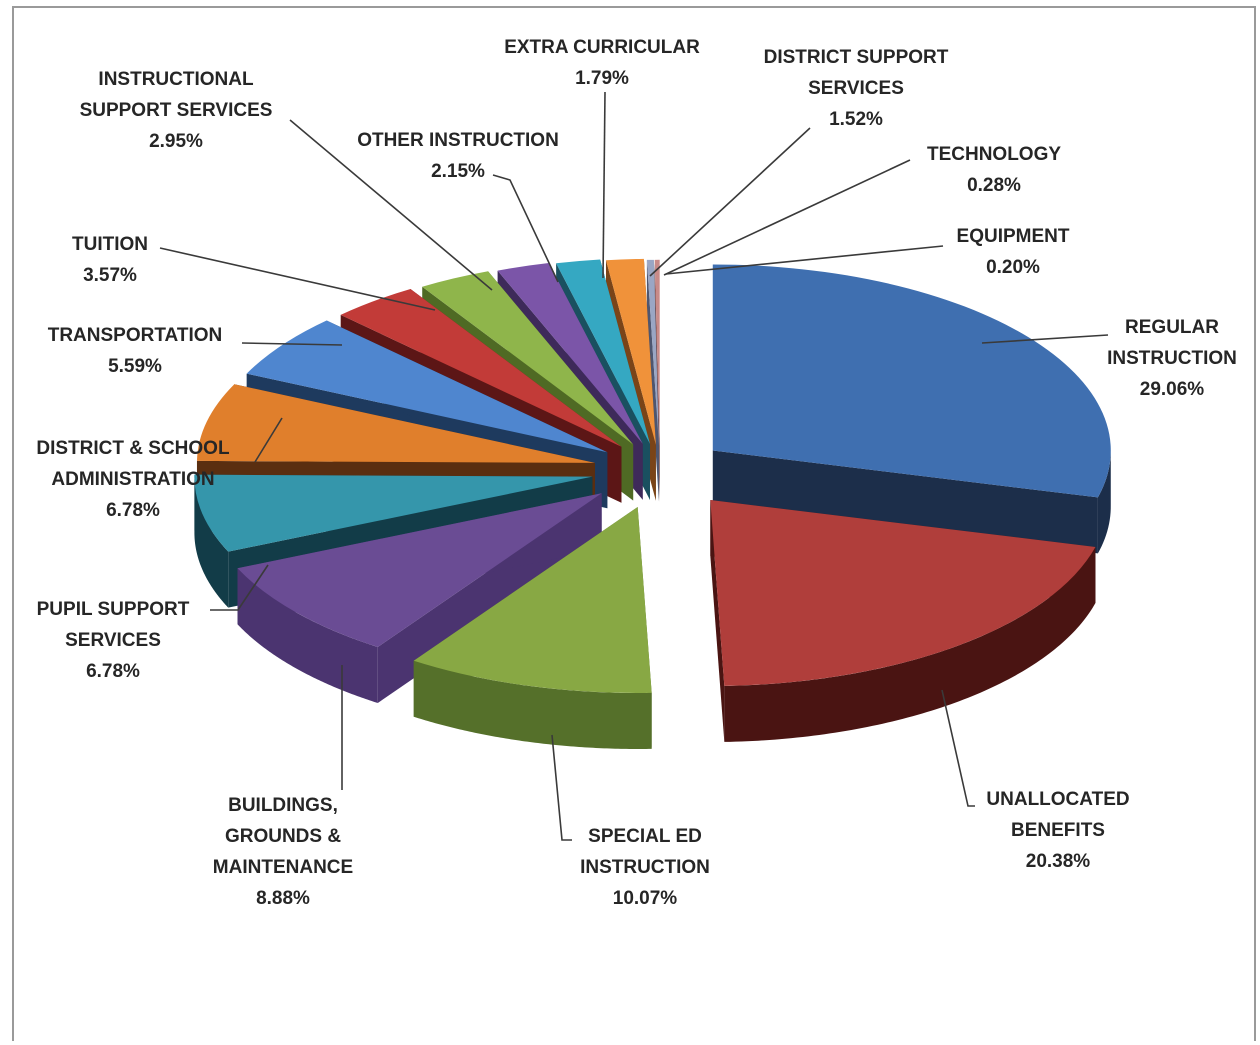 This screenshot has height=1045, width=1260. Describe the element at coordinates (1172, 389) in the screenshot. I see `slice-value-label: 29.06%` at that location.